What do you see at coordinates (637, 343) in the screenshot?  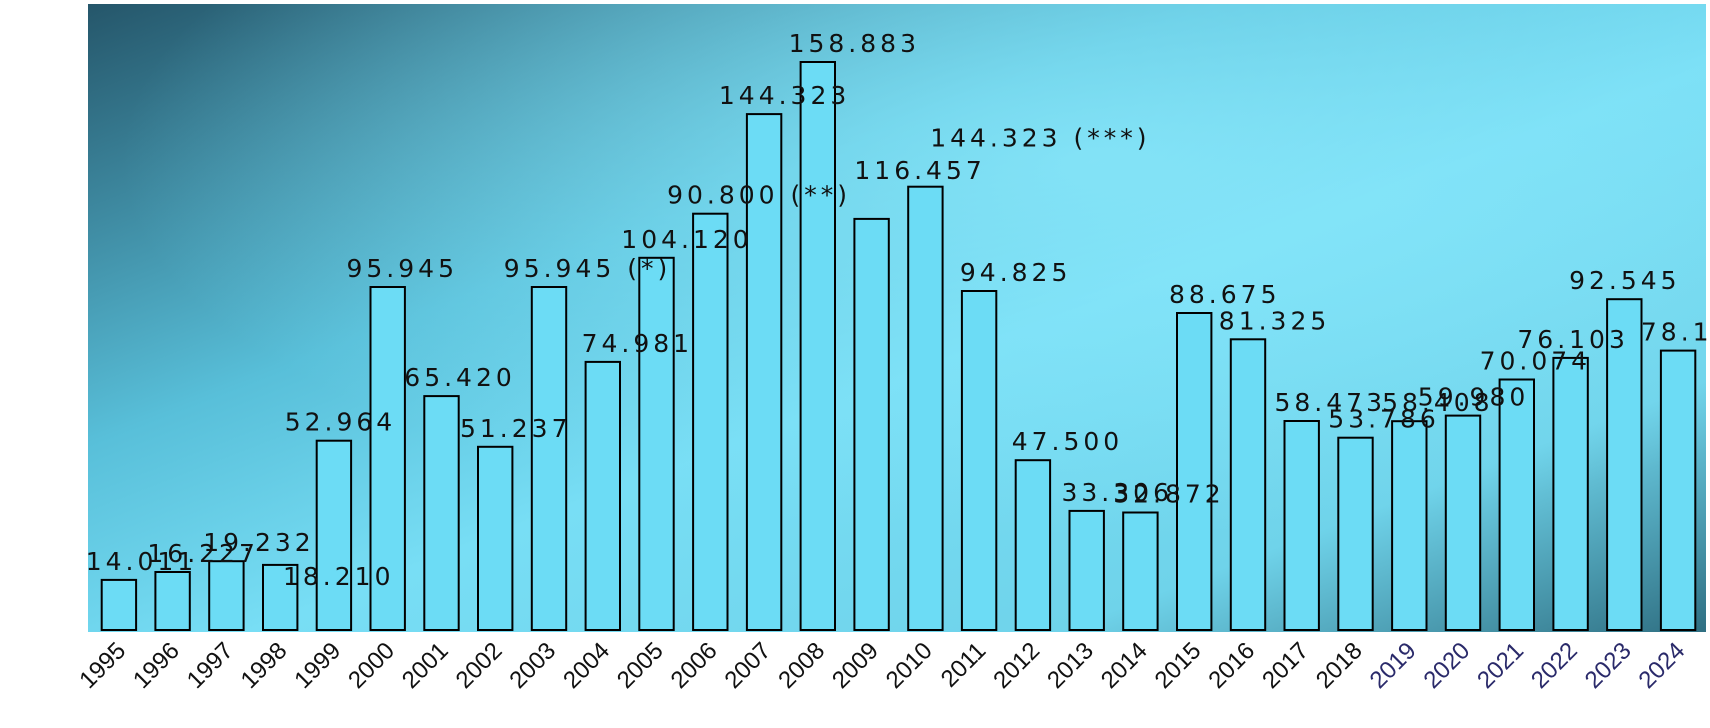 I see `data-label-2004: 74.981` at bounding box center [637, 343].